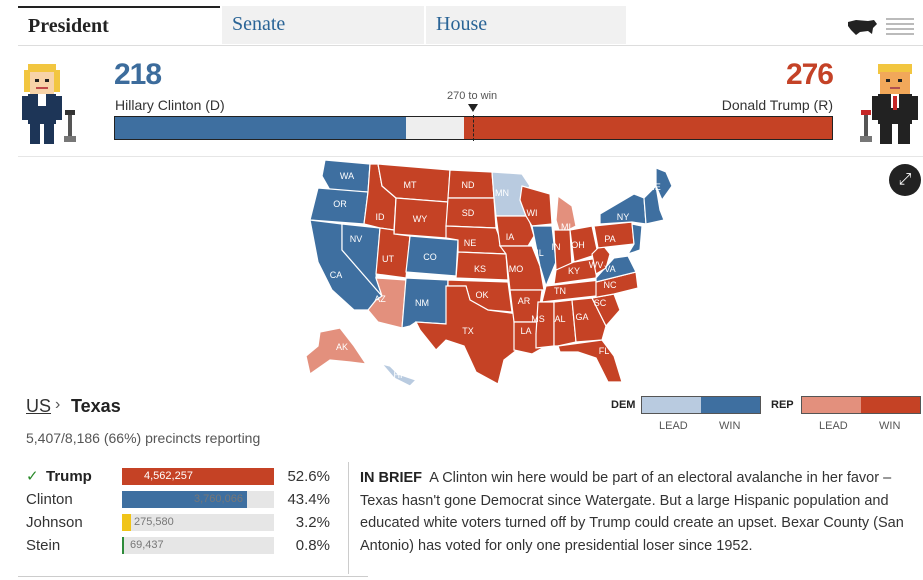 The image size is (923, 580). Describe the element at coordinates (481, 295) in the screenshot. I see `svg-text: OK` at that location.